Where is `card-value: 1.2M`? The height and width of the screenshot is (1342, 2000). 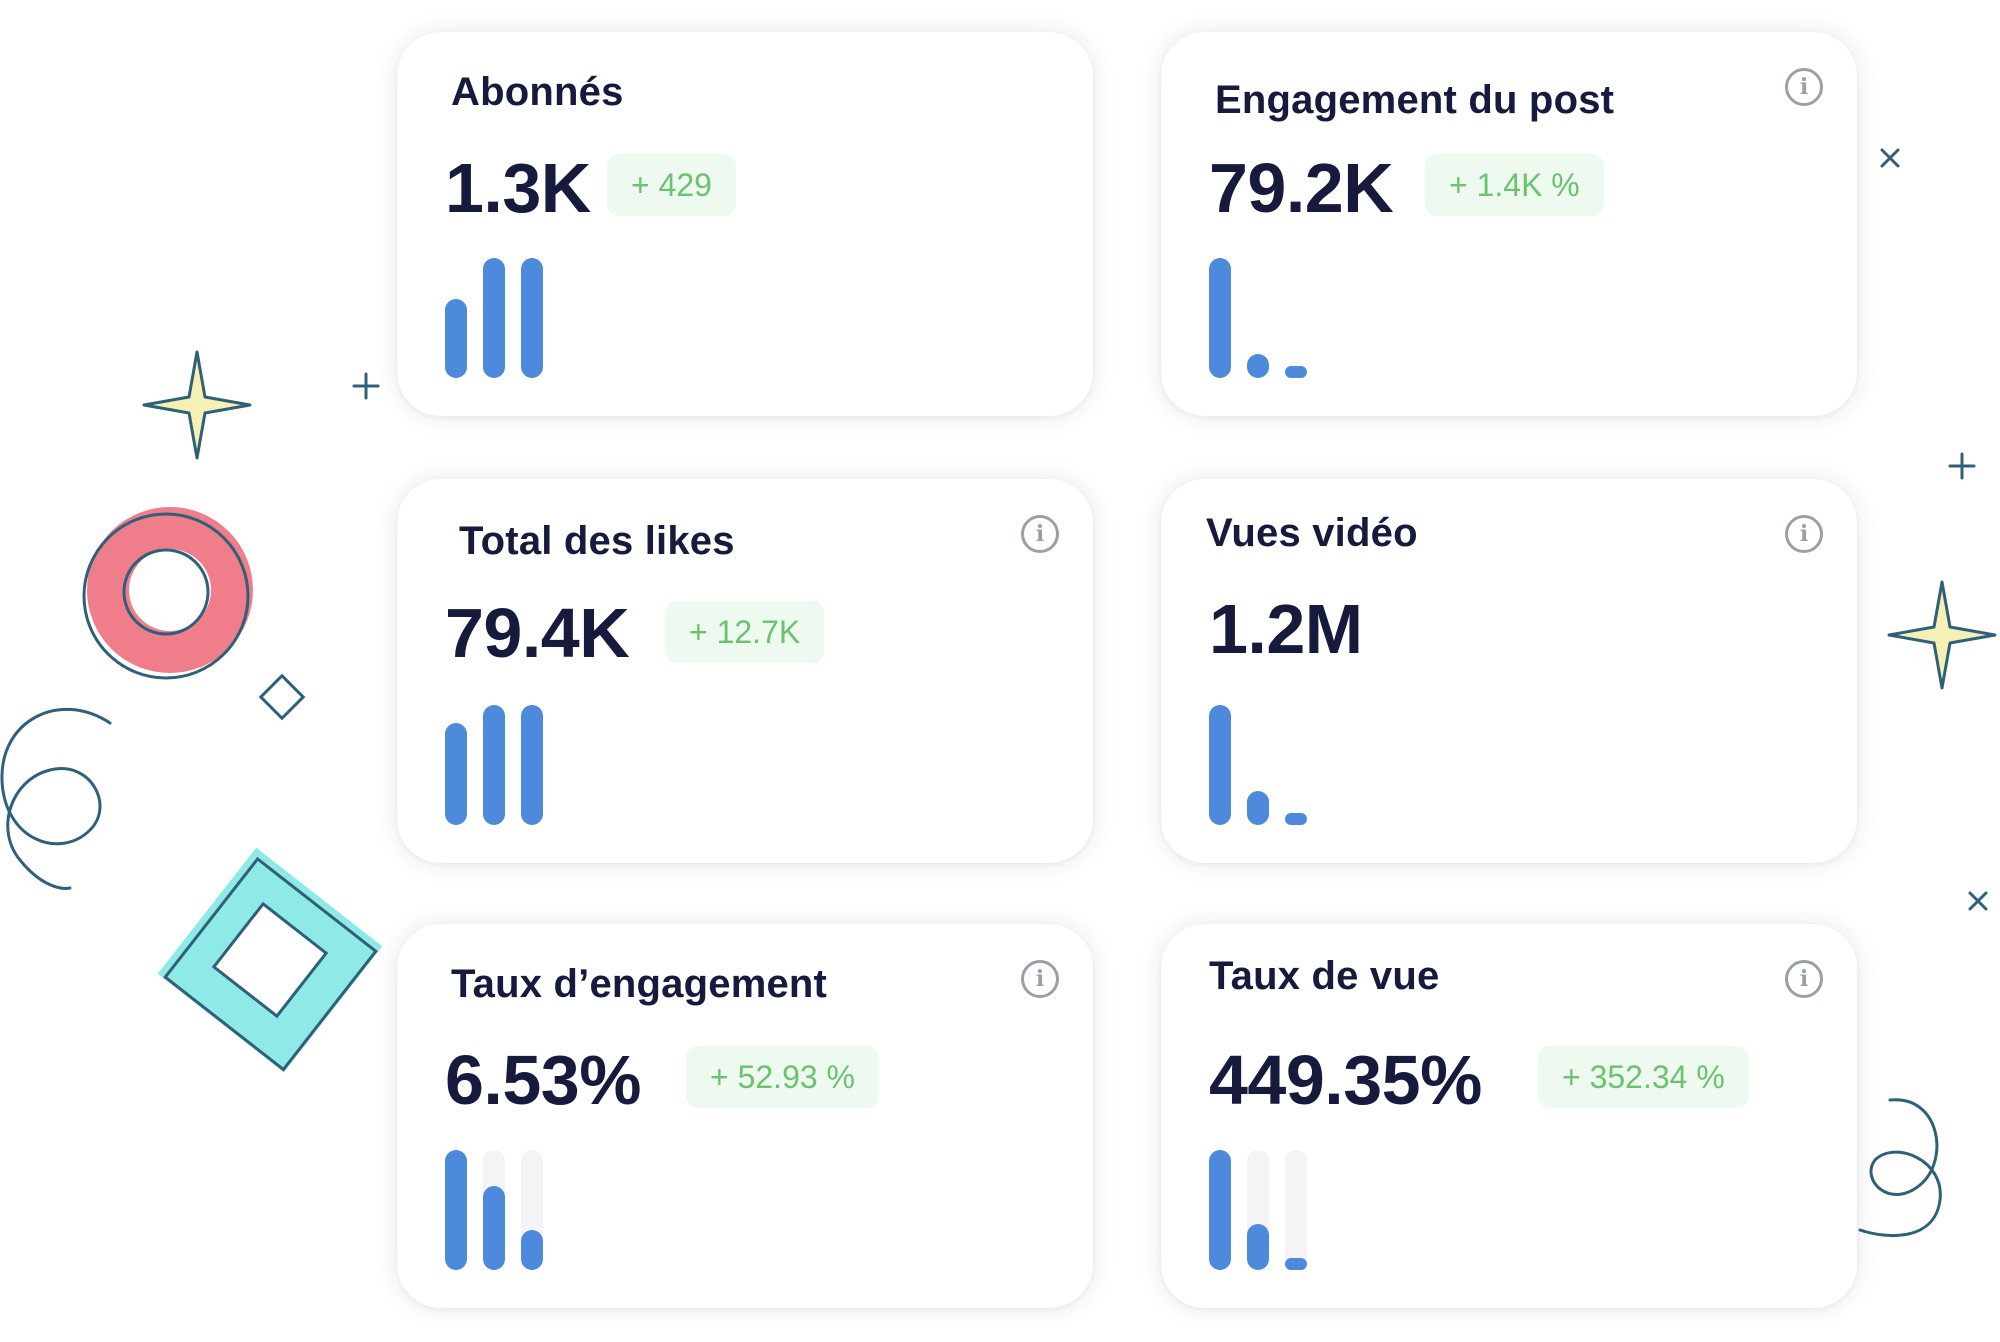 card-value: 1.2M is located at coordinates (1286, 629).